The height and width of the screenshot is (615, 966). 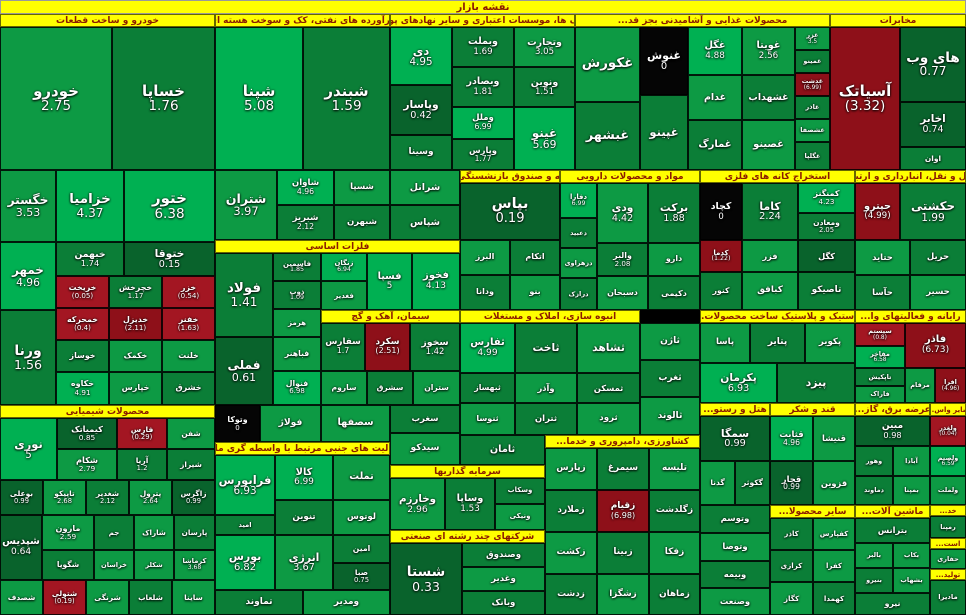 What do you see at coordinates (578, 233) in the screenshot?
I see `treemap-tile: دعبید` at bounding box center [578, 233].